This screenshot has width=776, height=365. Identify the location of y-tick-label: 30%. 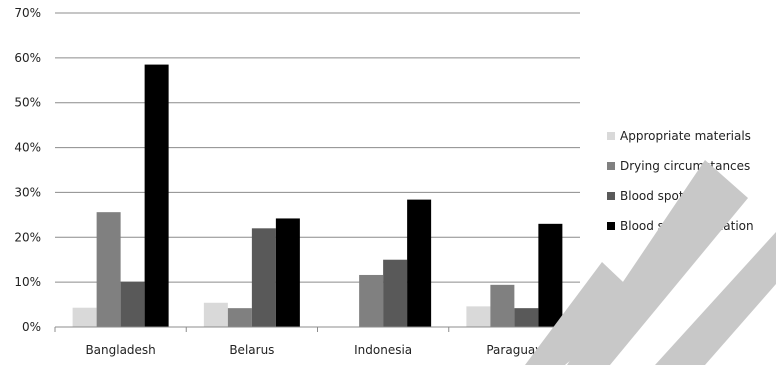
(27, 192).